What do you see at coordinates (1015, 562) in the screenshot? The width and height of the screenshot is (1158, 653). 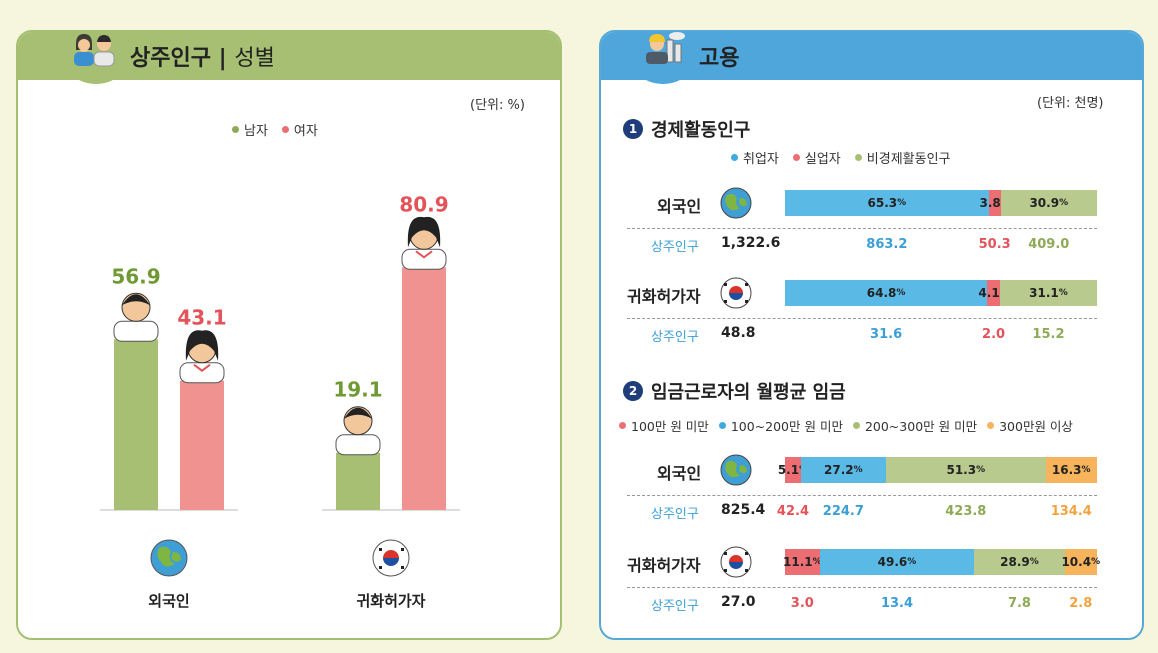 I see `wage-segment-percent: 28.9` at bounding box center [1015, 562].